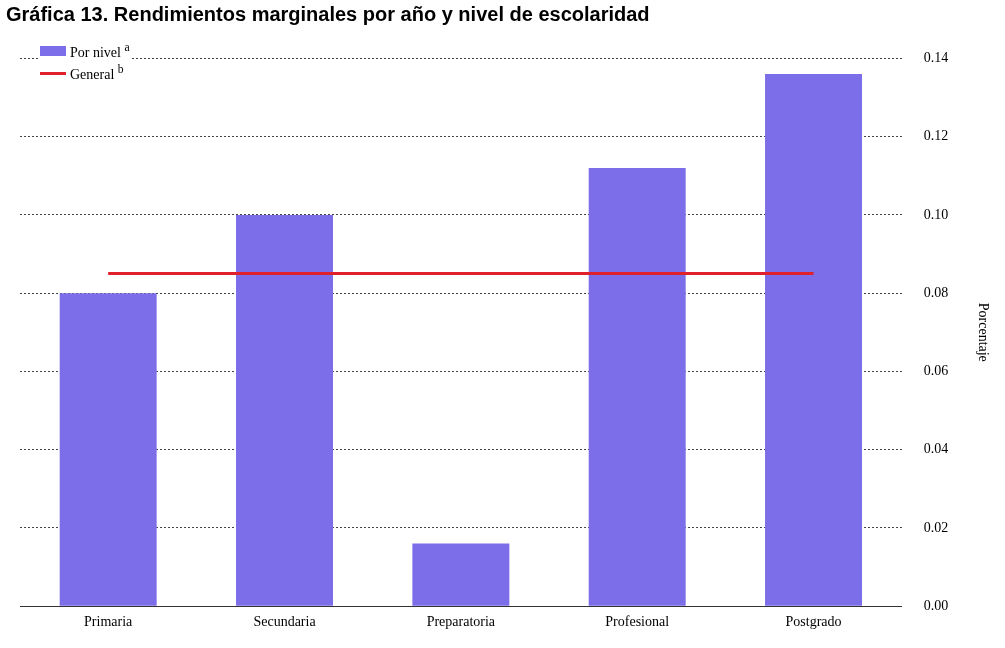  What do you see at coordinates (936, 136) in the screenshot?
I see `y-tick-label: 0.12` at bounding box center [936, 136].